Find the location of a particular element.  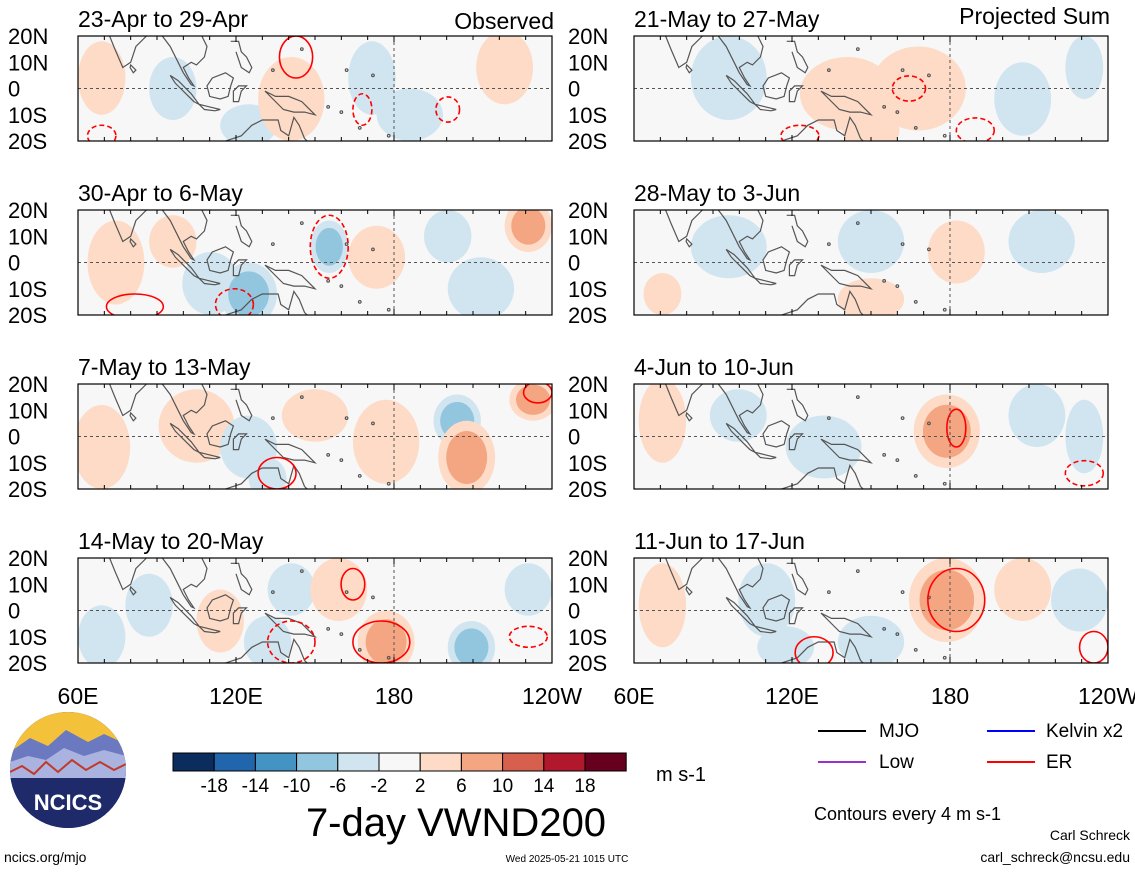

colorbar-tick-label: -2 is located at coordinates (379, 786).